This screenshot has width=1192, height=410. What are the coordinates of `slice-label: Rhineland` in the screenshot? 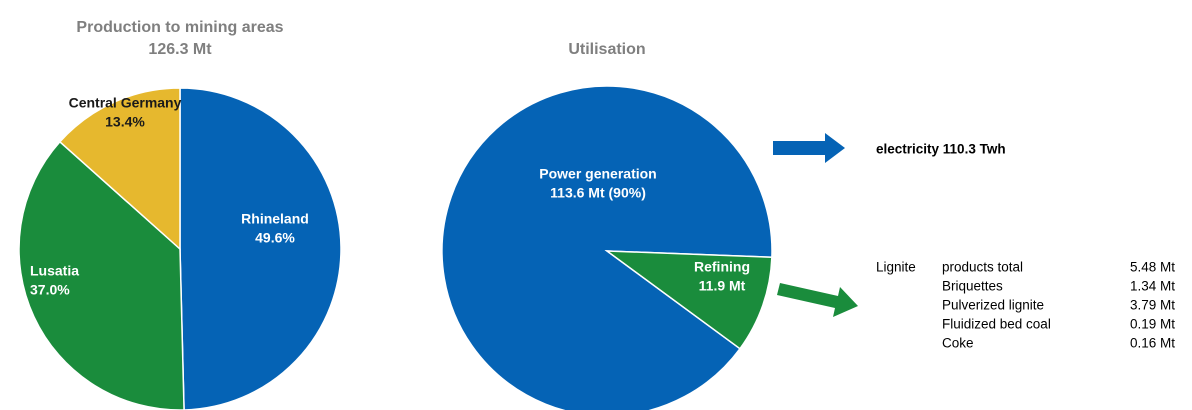 It's located at (275, 219).